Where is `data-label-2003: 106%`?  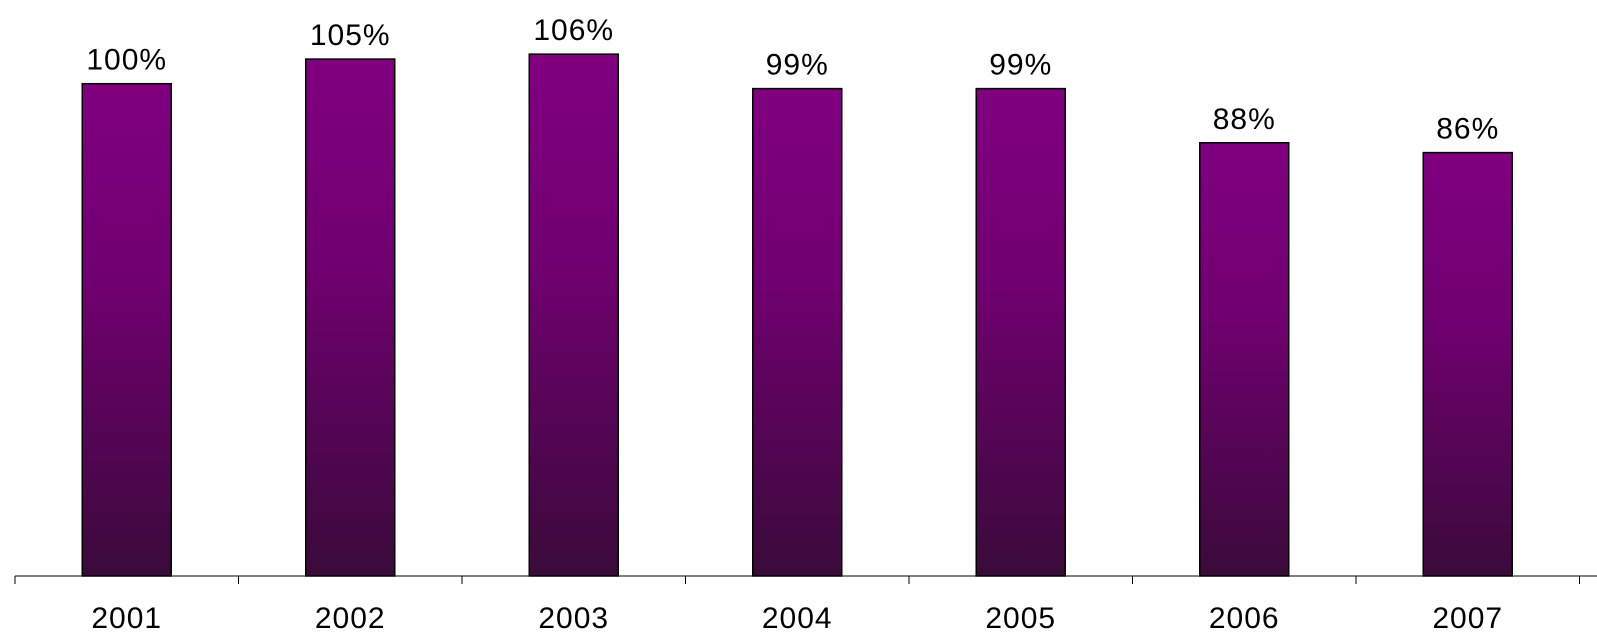 data-label-2003: 106% is located at coordinates (573, 30).